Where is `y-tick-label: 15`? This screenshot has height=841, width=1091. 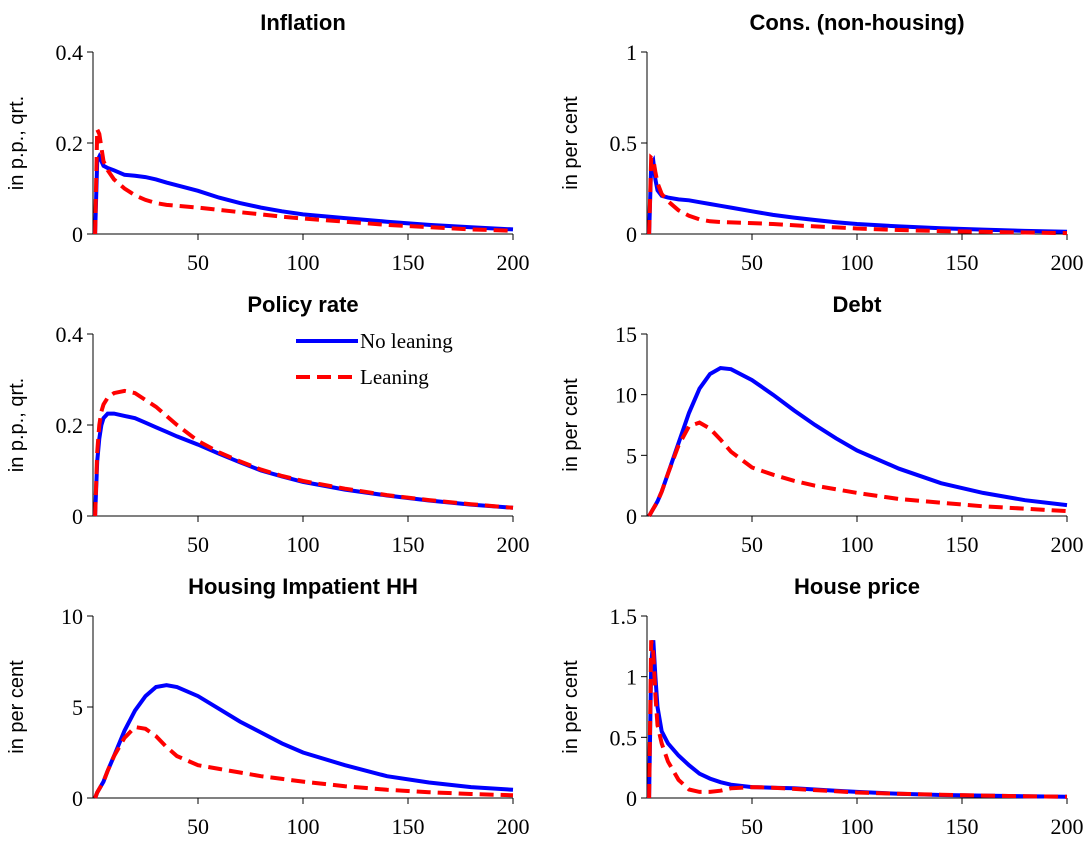
y-tick-label: 15 is located at coordinates (626, 334).